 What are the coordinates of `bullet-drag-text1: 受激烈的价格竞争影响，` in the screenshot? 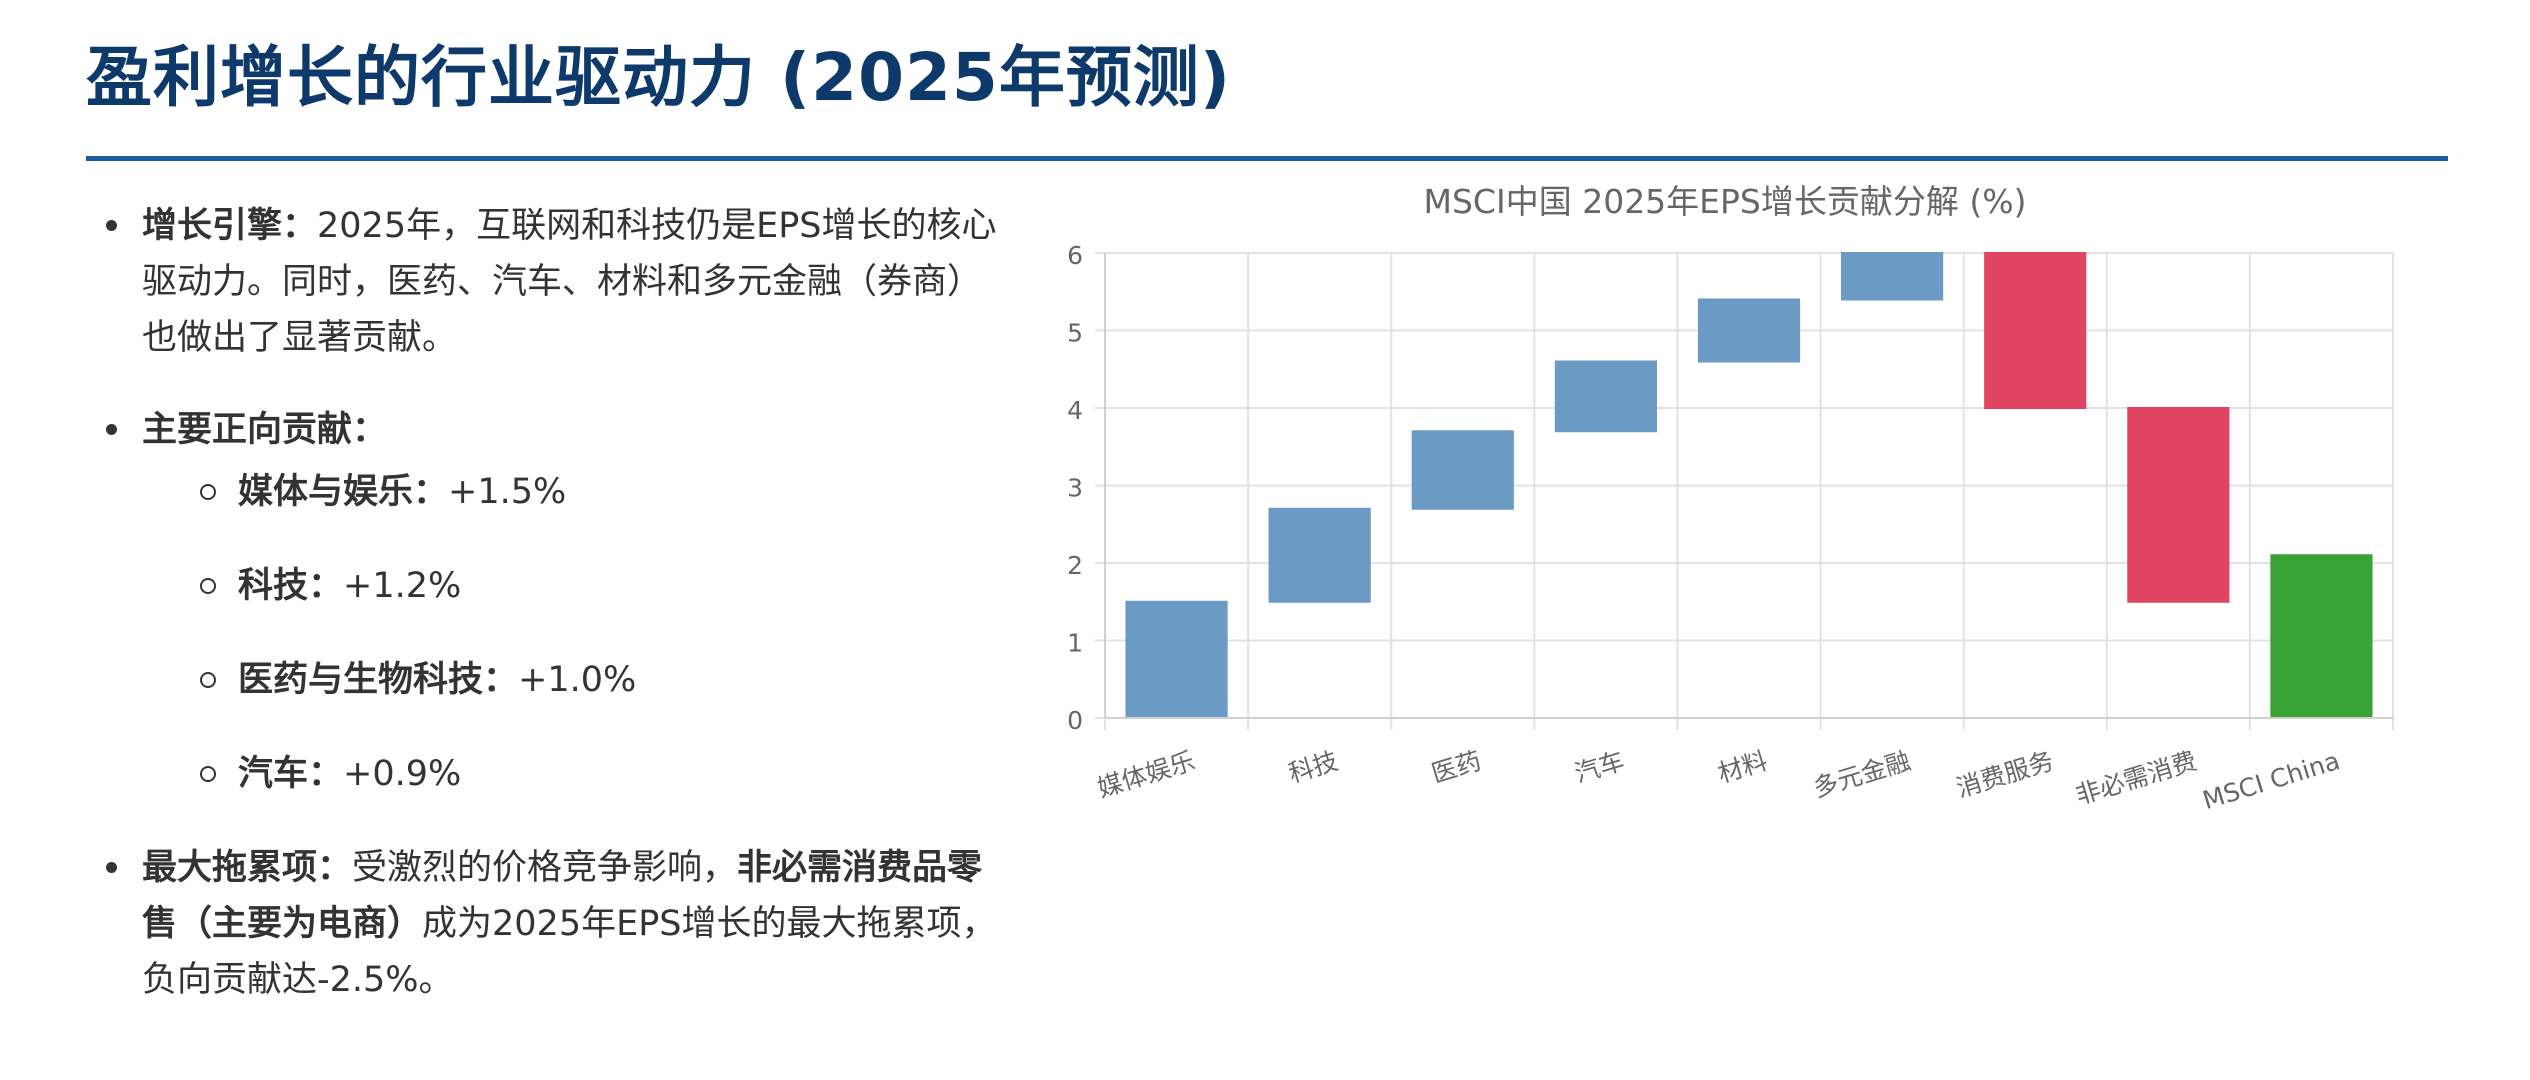 It's located at (545, 868).